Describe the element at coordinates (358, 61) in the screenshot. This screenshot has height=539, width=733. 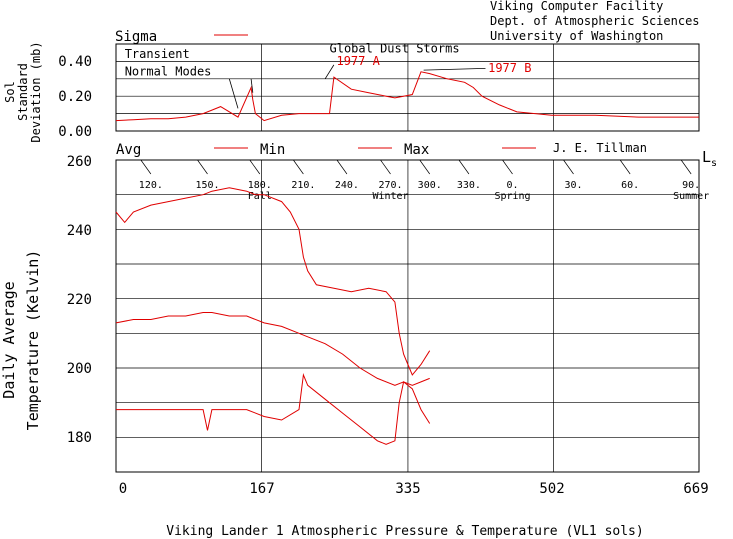
I see `sigma-annotation: 1977 A` at that location.